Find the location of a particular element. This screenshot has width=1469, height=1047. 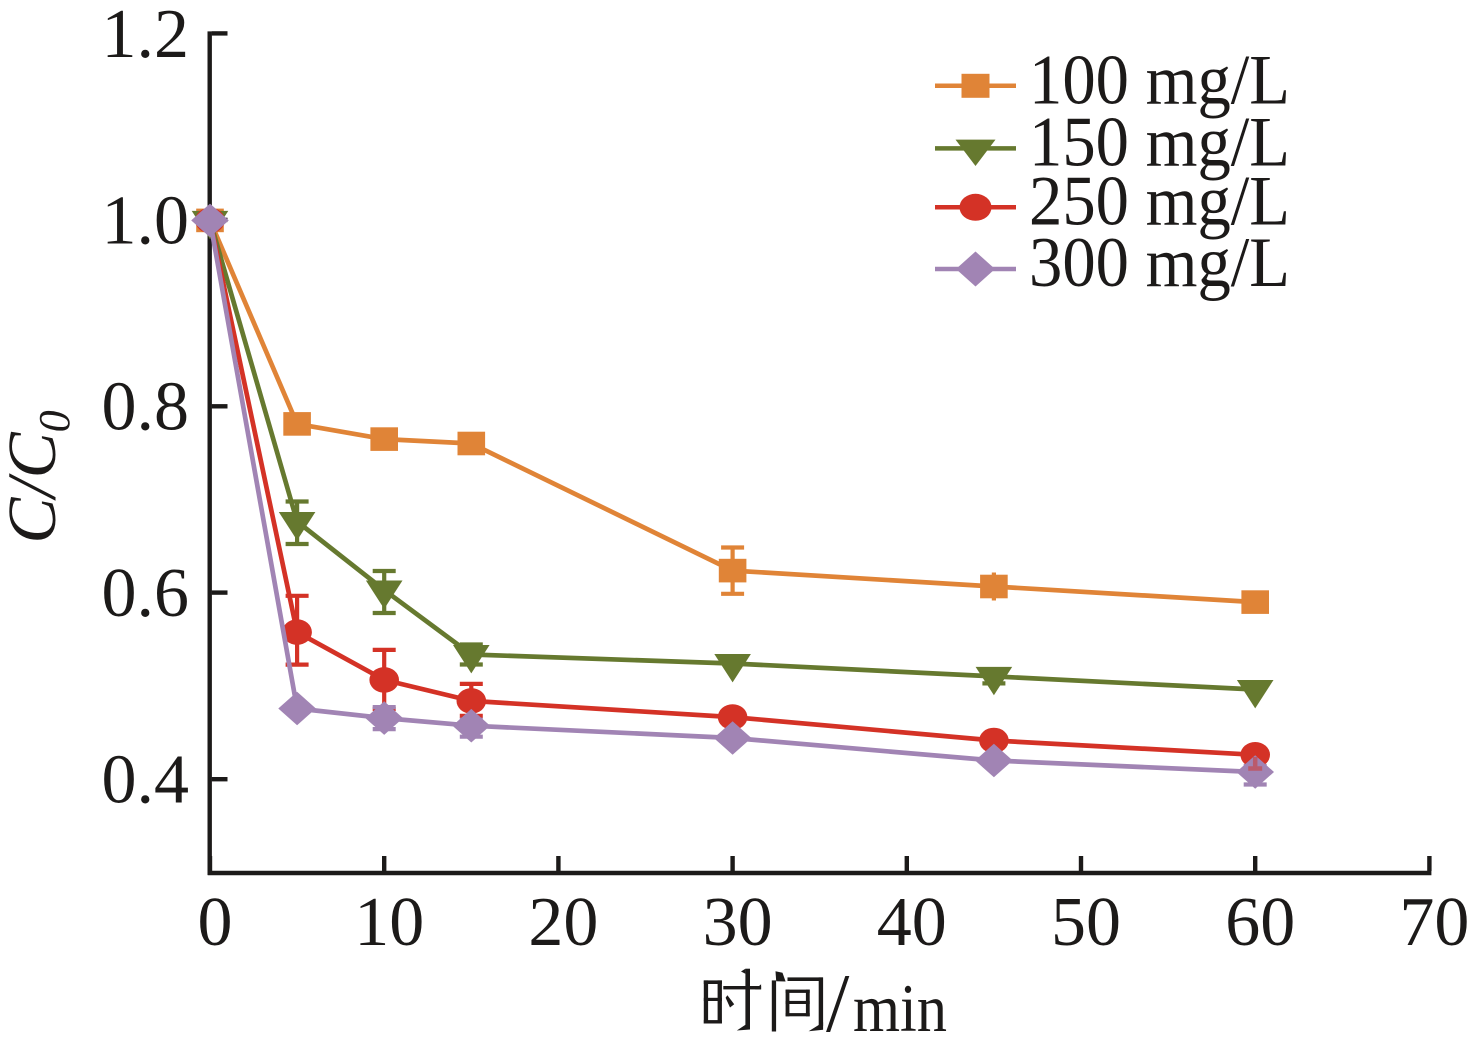

svg-text: 30 is located at coordinates (738, 922).